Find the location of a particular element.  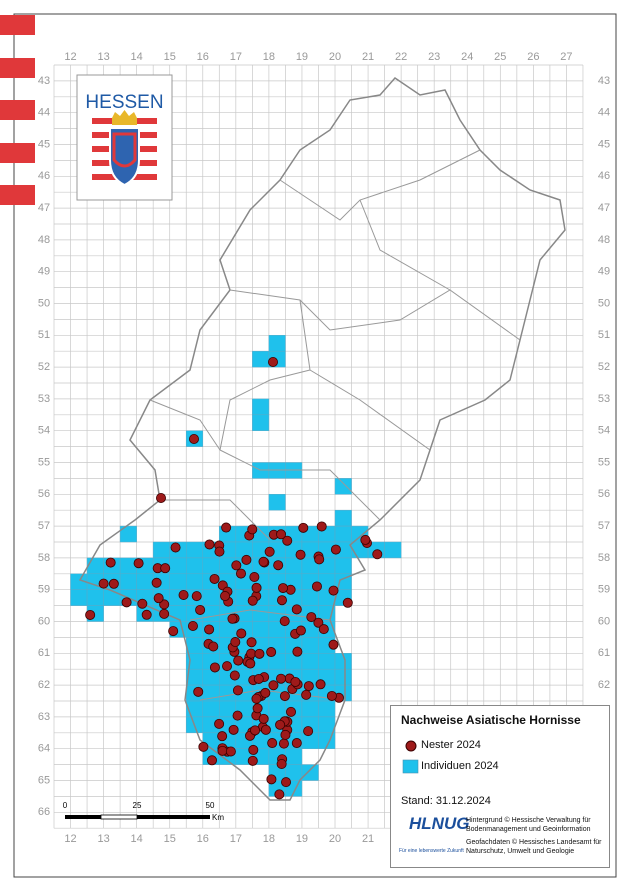

row-label: 63 is located at coordinates (44, 717).